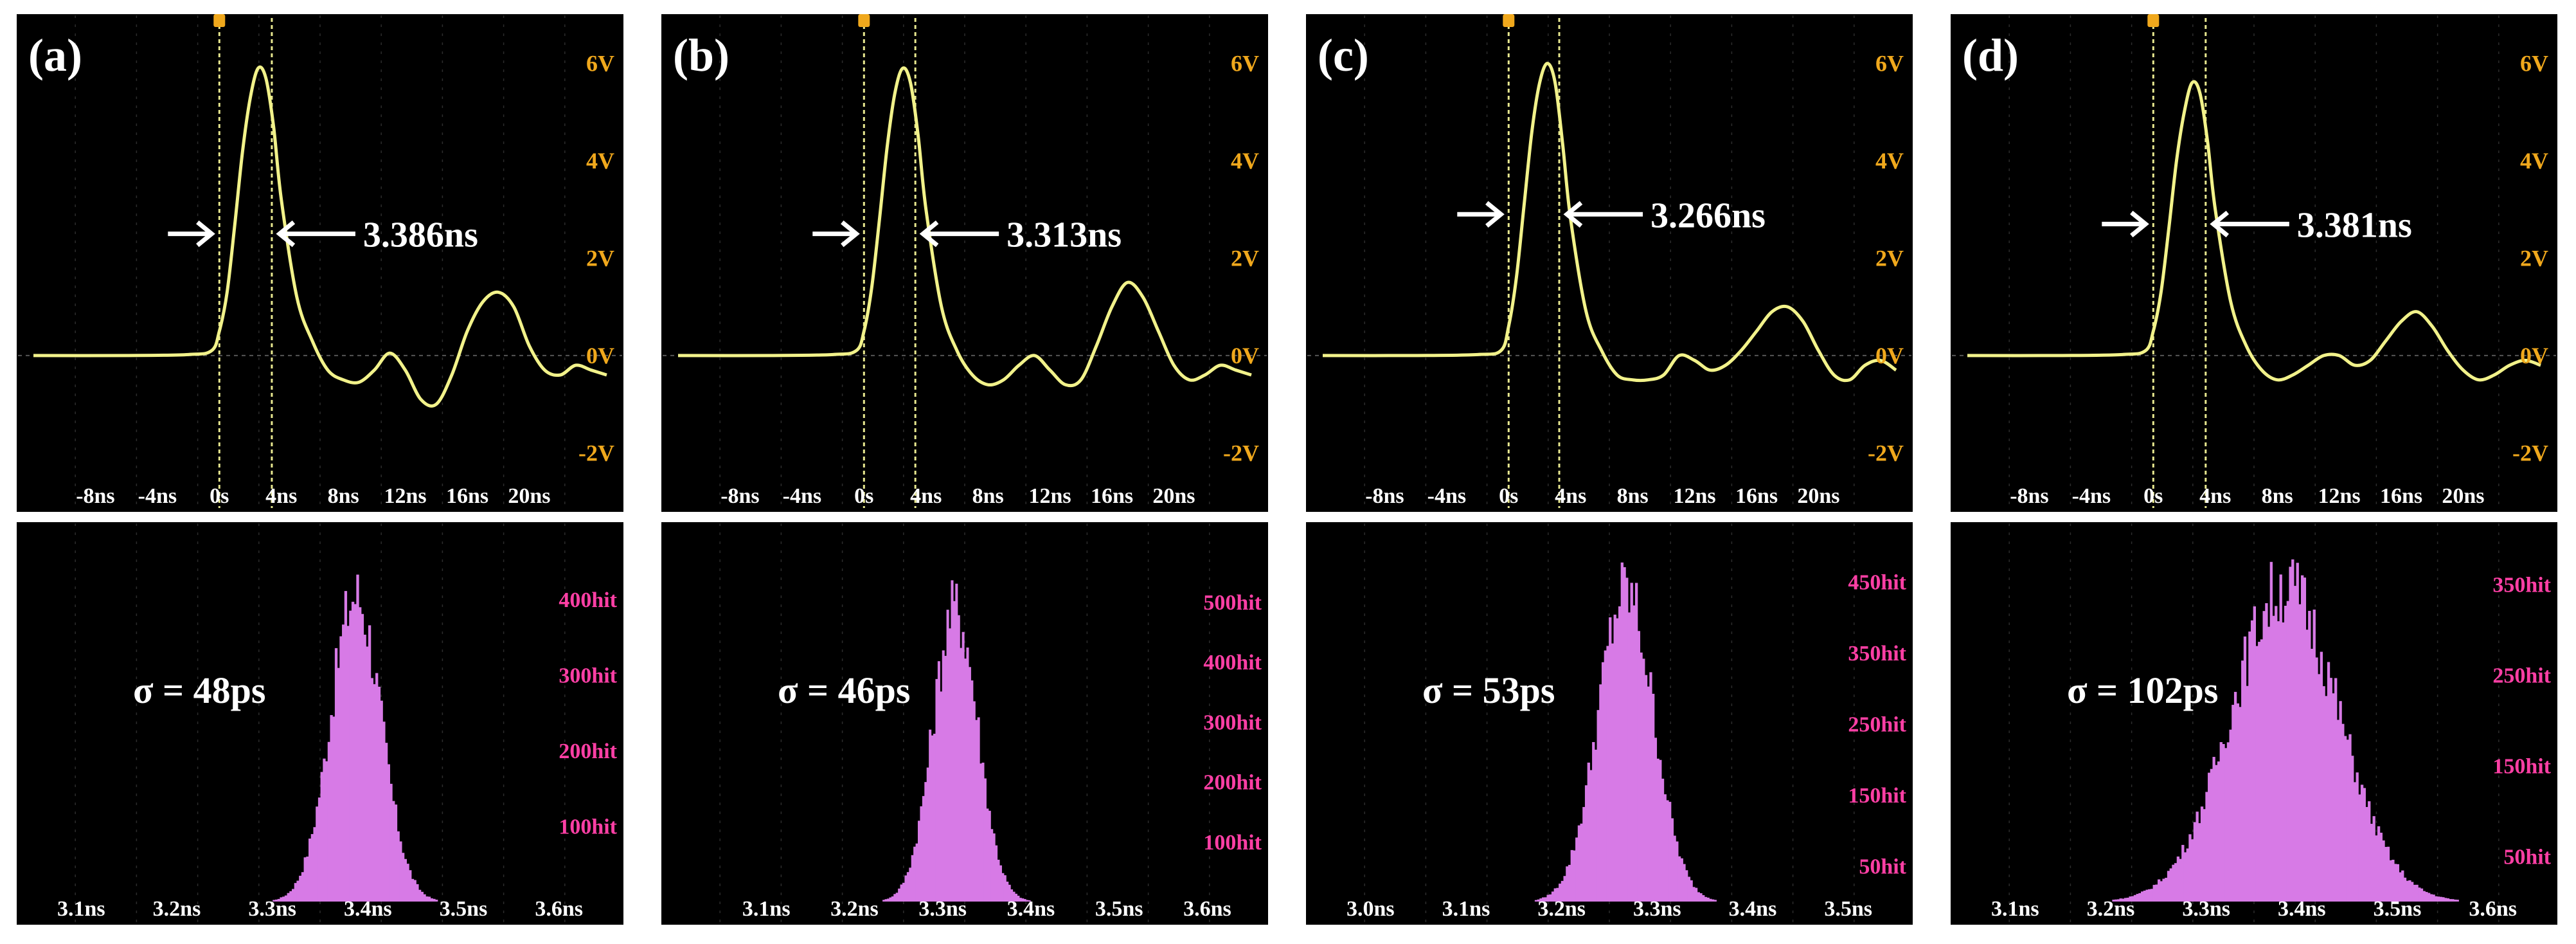 Image resolution: width=2576 pixels, height=944 pixels. Describe the element at coordinates (55, 55) in the screenshot. I see `panel-label: (a)` at that location.